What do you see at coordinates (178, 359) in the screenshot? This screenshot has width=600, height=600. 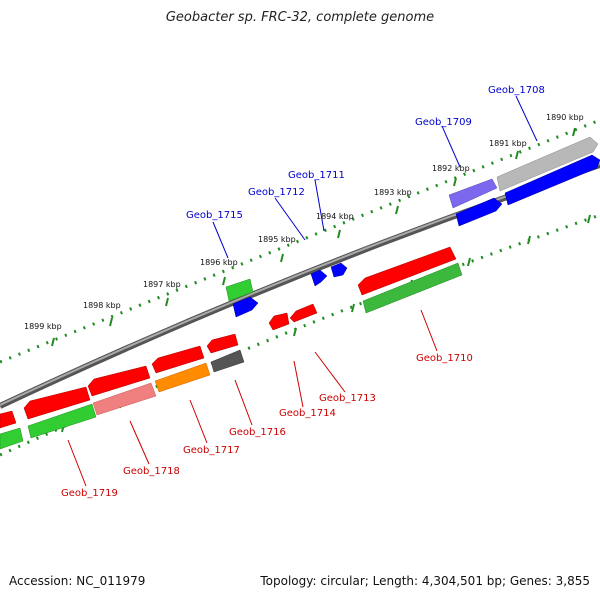 I see `gene-red-mid` at bounding box center [178, 359].